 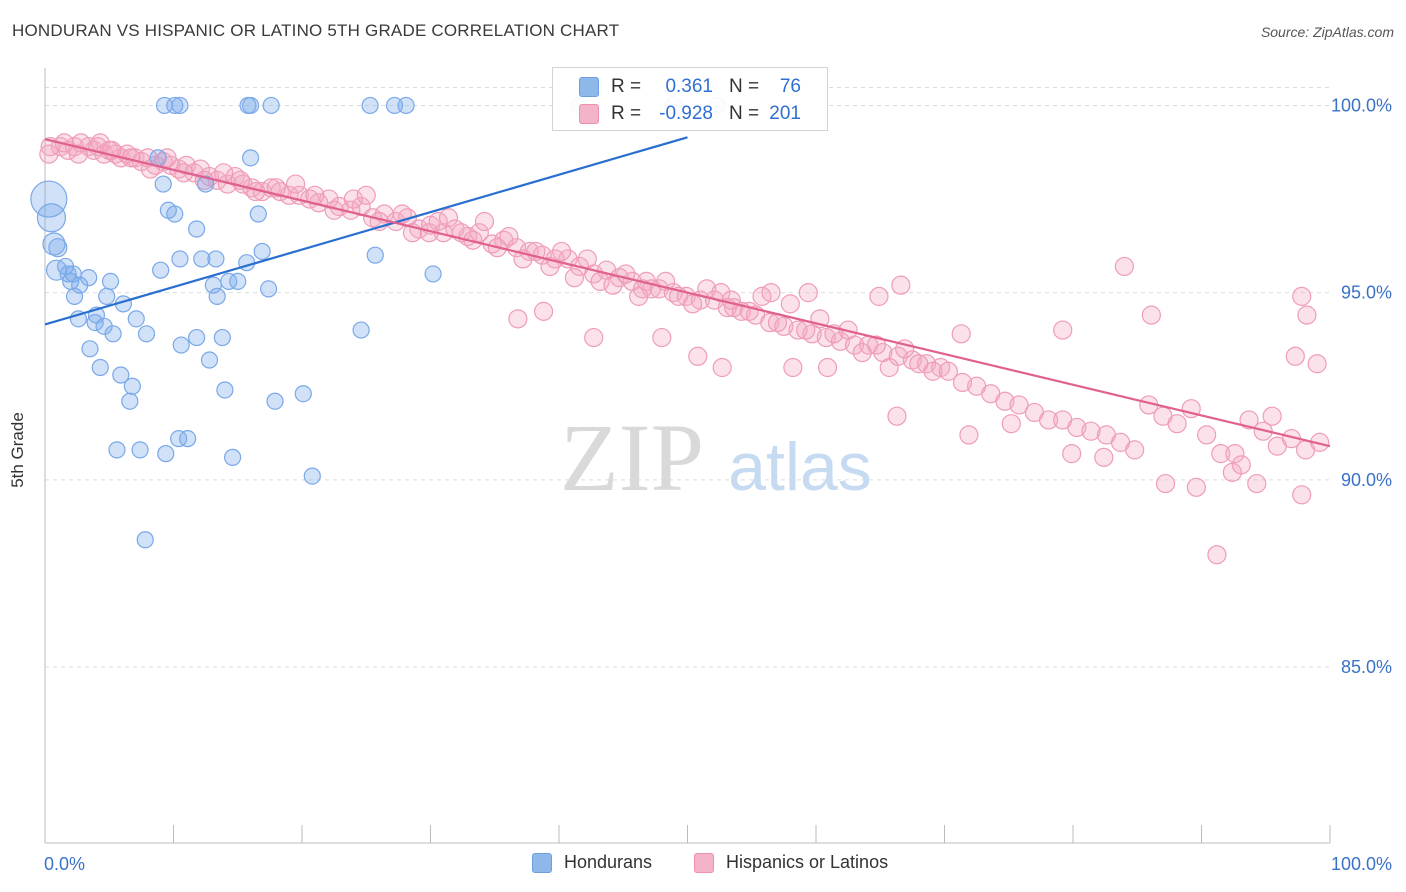 What do you see at coordinates (689, 86) in the screenshot?
I see `legend-r-value-hondurans: 0.361` at bounding box center [689, 86].